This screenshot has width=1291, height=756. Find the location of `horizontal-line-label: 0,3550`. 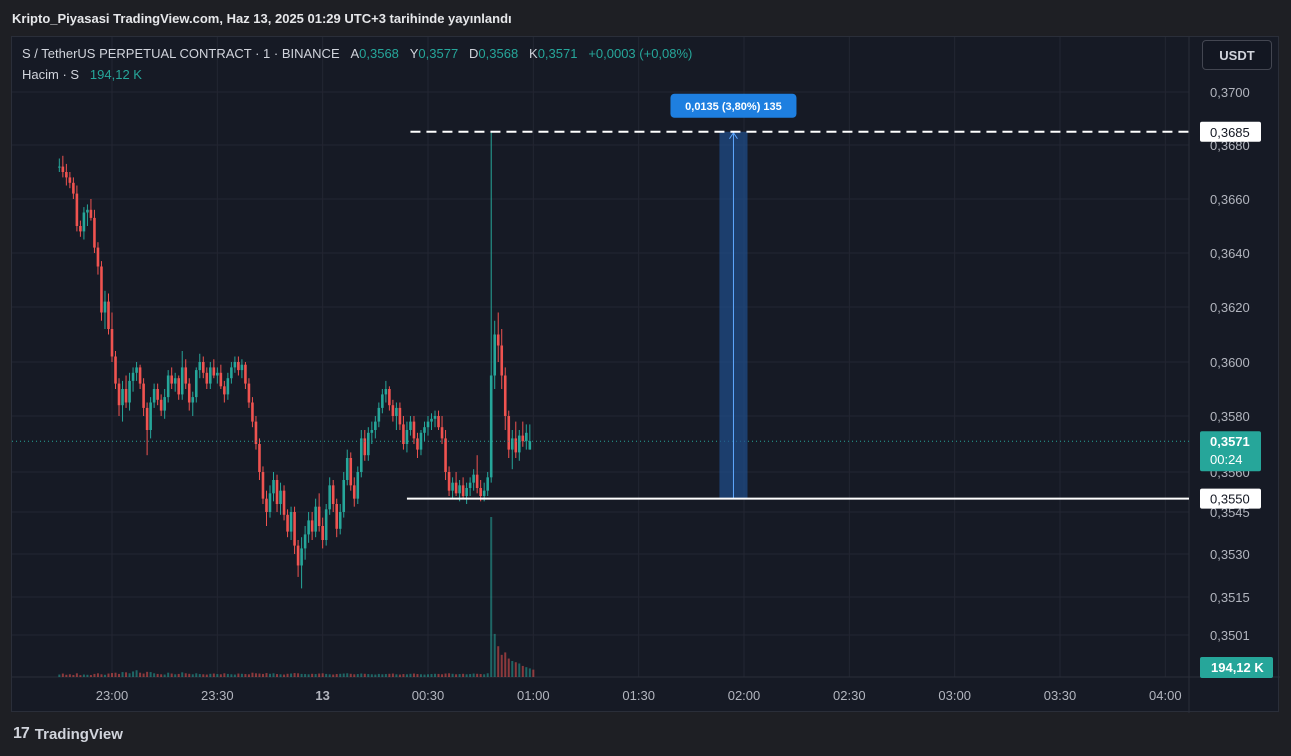

horizontal-line-label: 0,3550 is located at coordinates (1230, 499).